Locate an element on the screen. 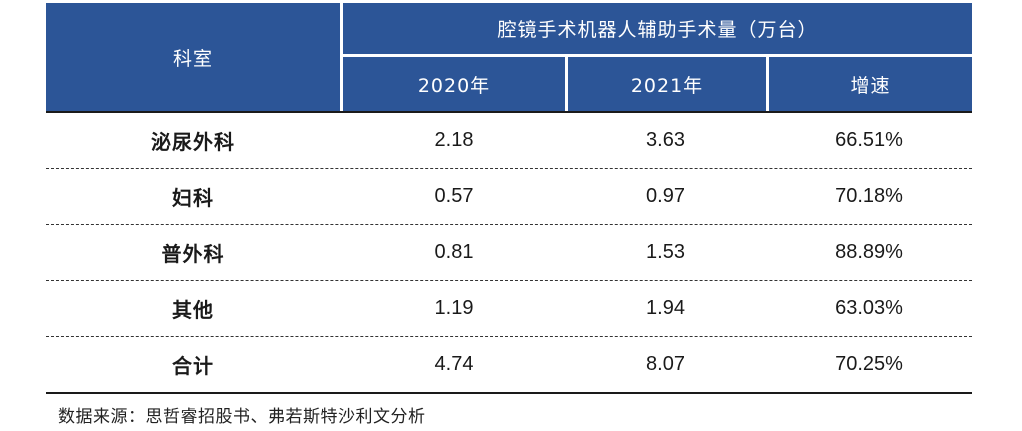  table-row: 妇科 0.57 0.97 70.18% is located at coordinates (509, 196).